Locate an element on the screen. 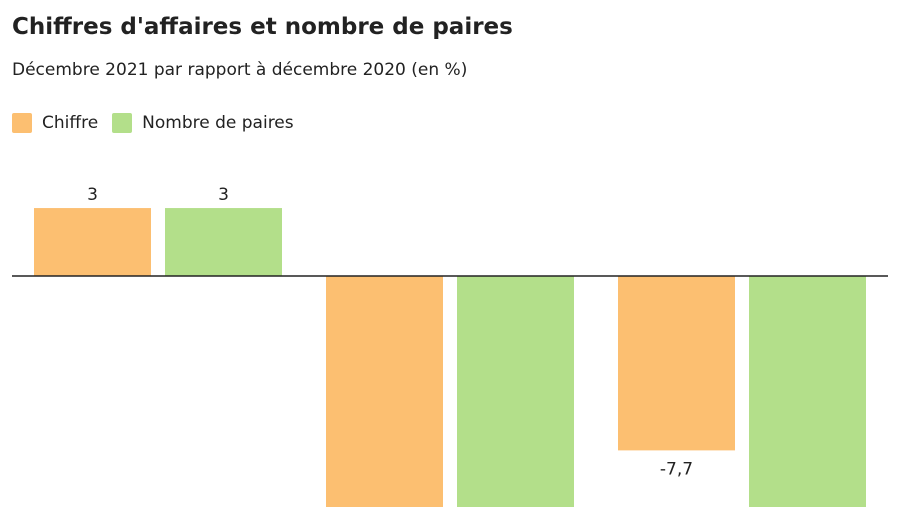 This screenshot has width=900, height=507. legend-item-chiffre: Chiffre is located at coordinates (55, 123).